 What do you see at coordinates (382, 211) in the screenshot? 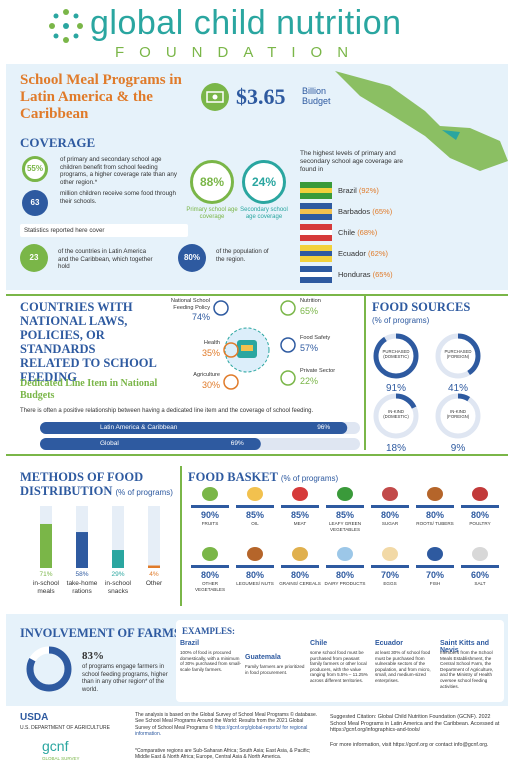
I see `country-value: (65%)` at bounding box center [382, 211].